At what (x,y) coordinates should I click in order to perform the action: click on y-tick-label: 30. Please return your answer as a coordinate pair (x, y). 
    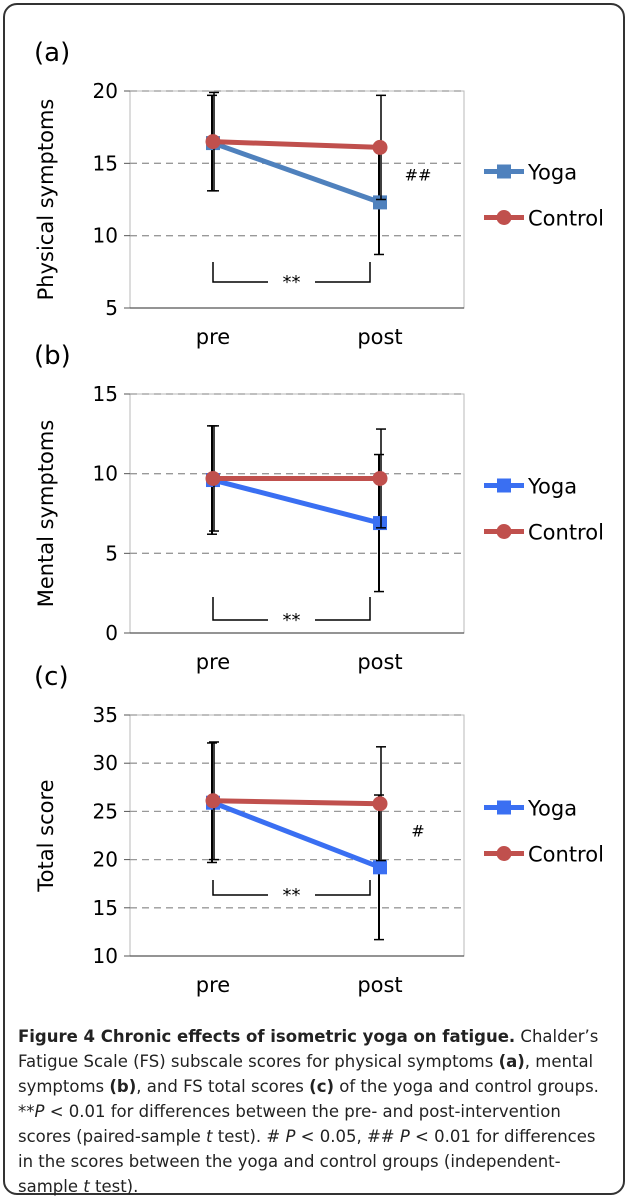
    Looking at the image, I should click on (105, 763).